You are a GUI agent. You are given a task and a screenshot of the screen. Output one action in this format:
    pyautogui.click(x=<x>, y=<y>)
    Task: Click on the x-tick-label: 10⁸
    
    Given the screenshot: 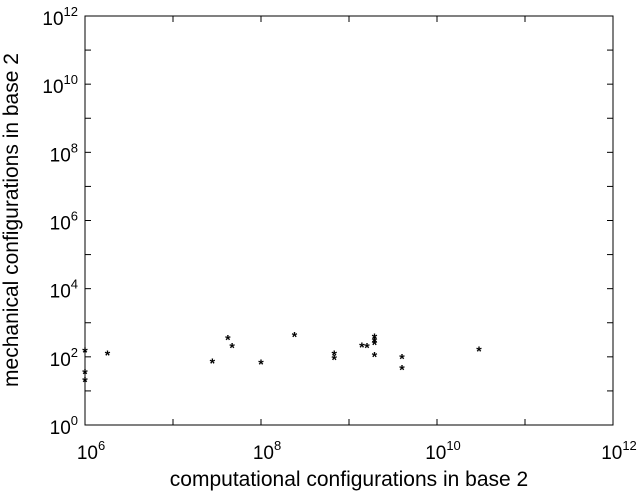 What is the action you would take?
    pyautogui.click(x=267, y=451)
    